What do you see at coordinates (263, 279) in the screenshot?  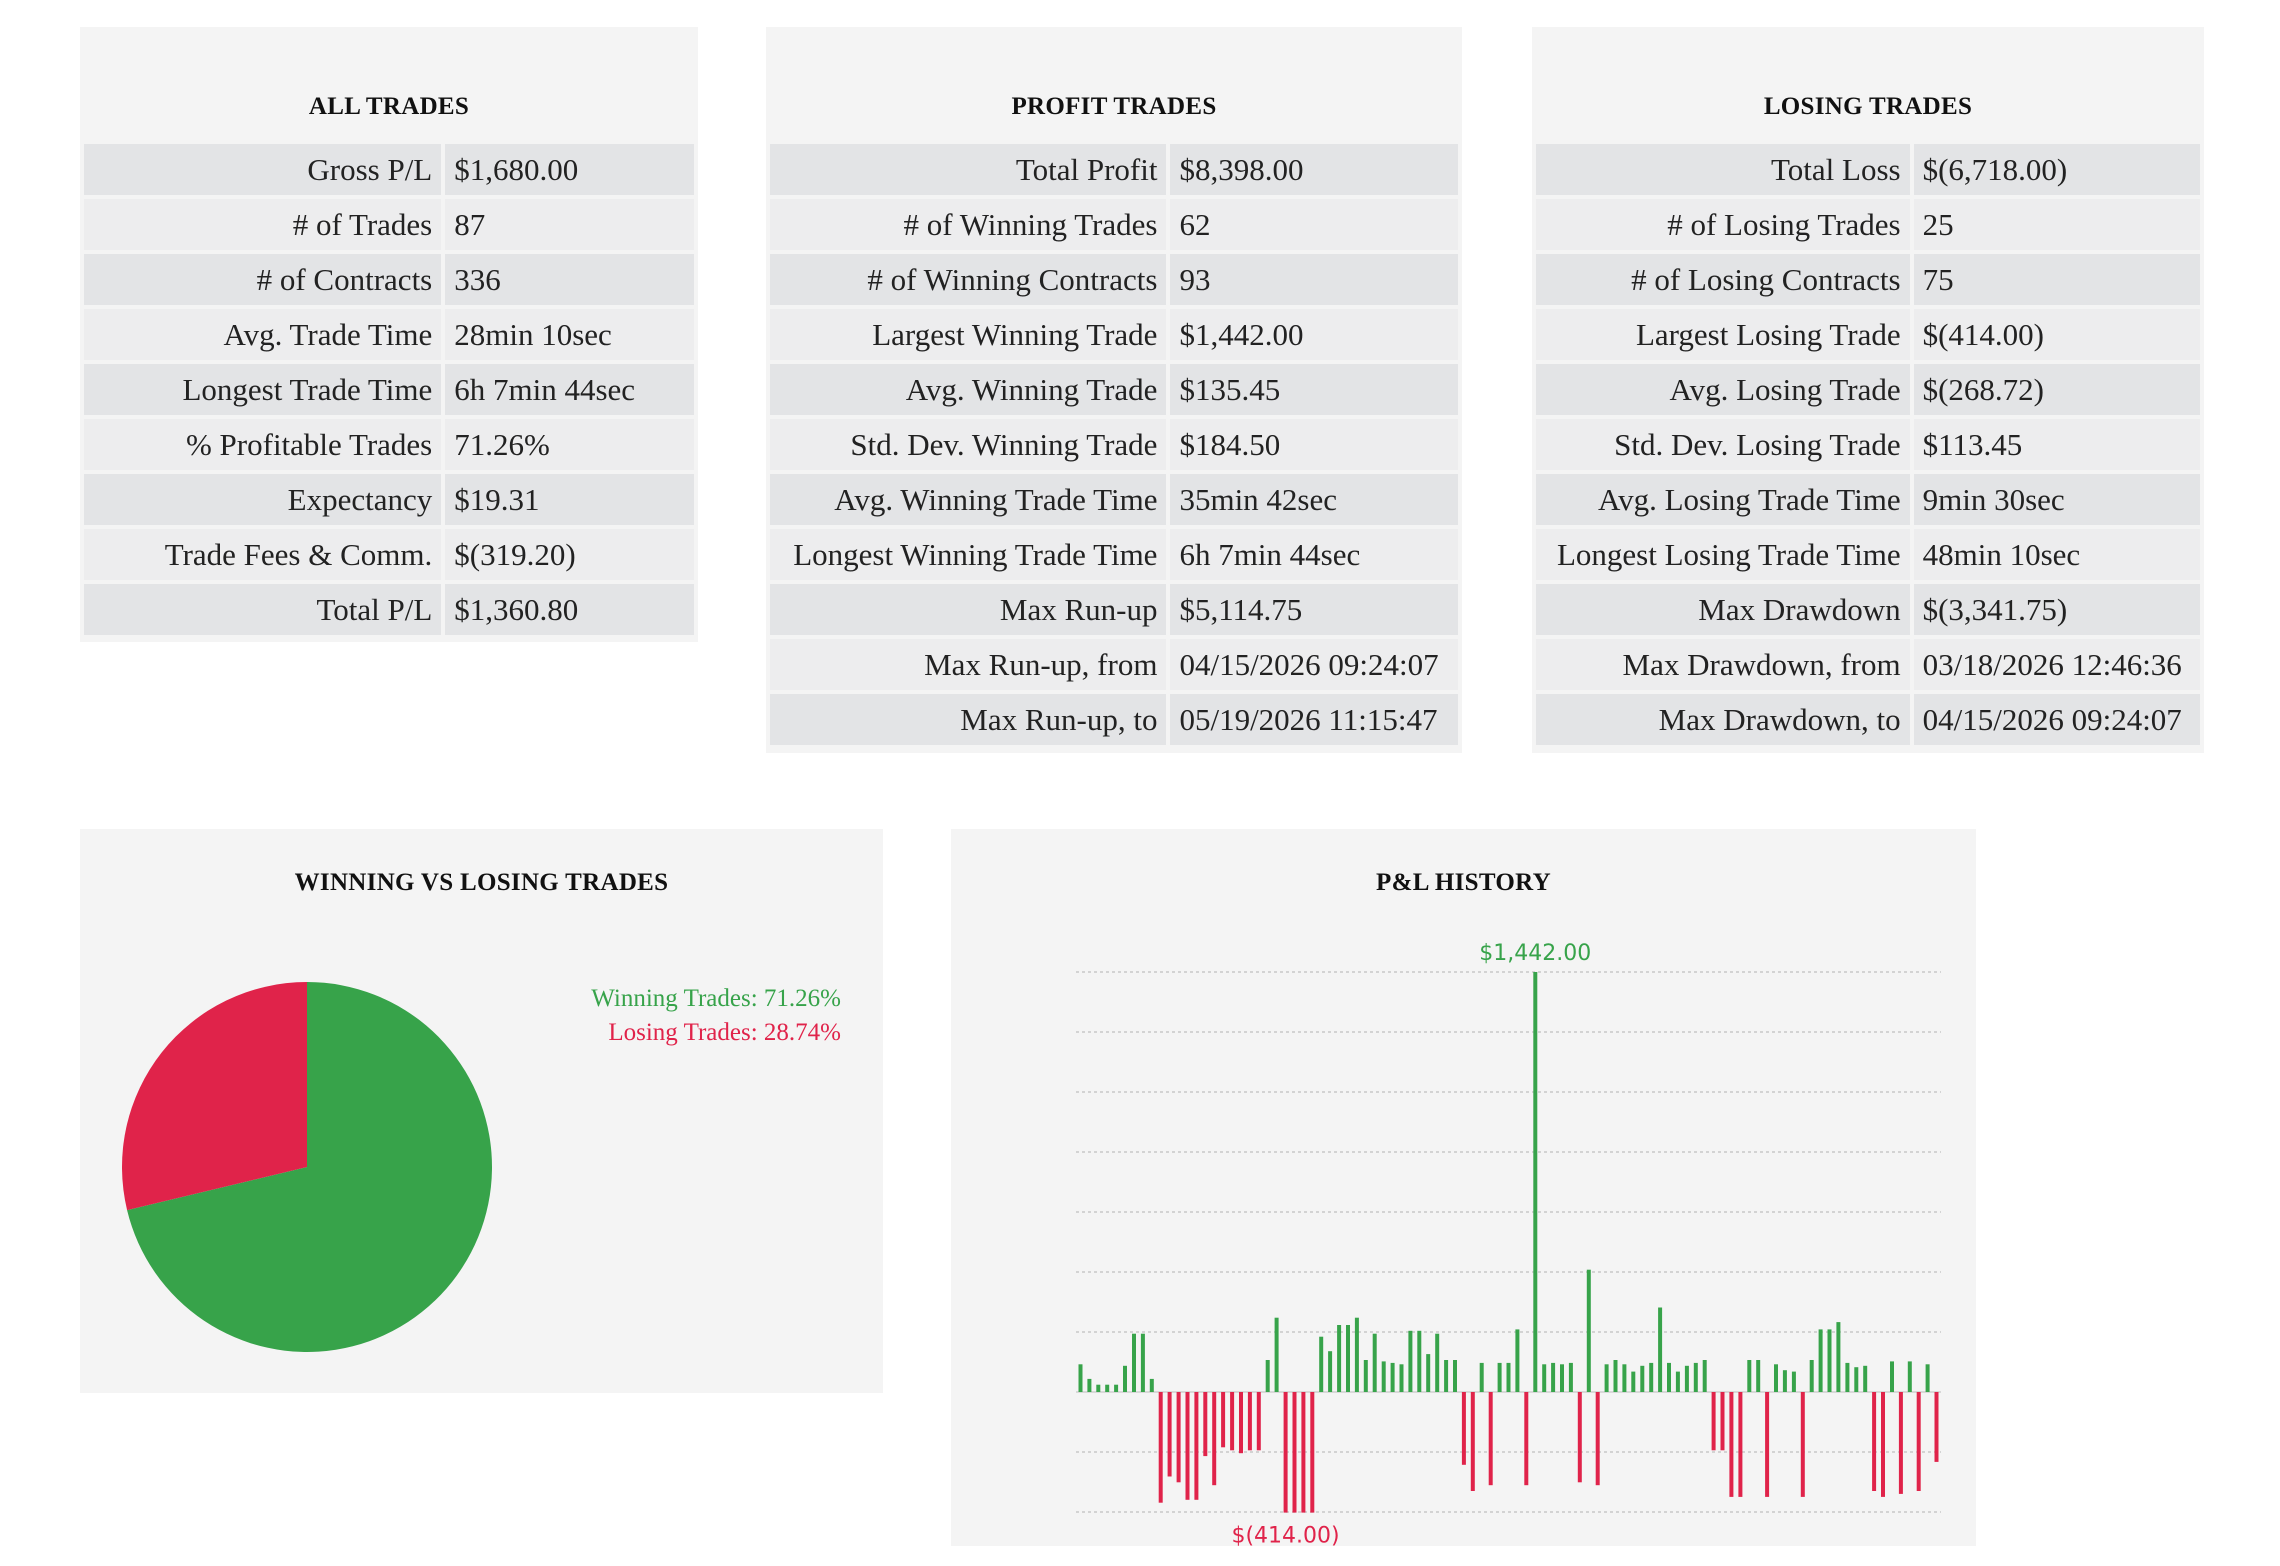 I see `stat-label: # of Contracts` at bounding box center [263, 279].